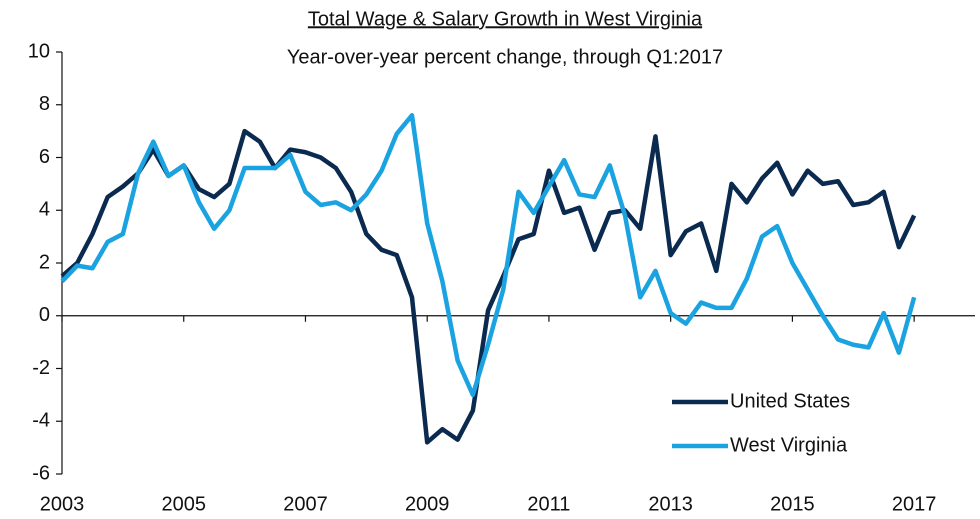  What do you see at coordinates (183, 504) in the screenshot?
I see `x-tick-label: 2005` at bounding box center [183, 504].